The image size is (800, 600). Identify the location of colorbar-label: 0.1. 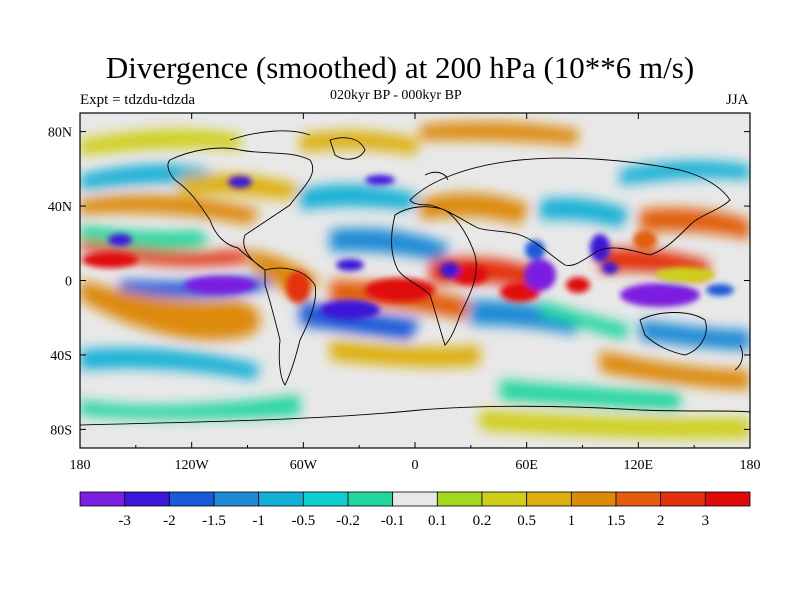
(437, 521).